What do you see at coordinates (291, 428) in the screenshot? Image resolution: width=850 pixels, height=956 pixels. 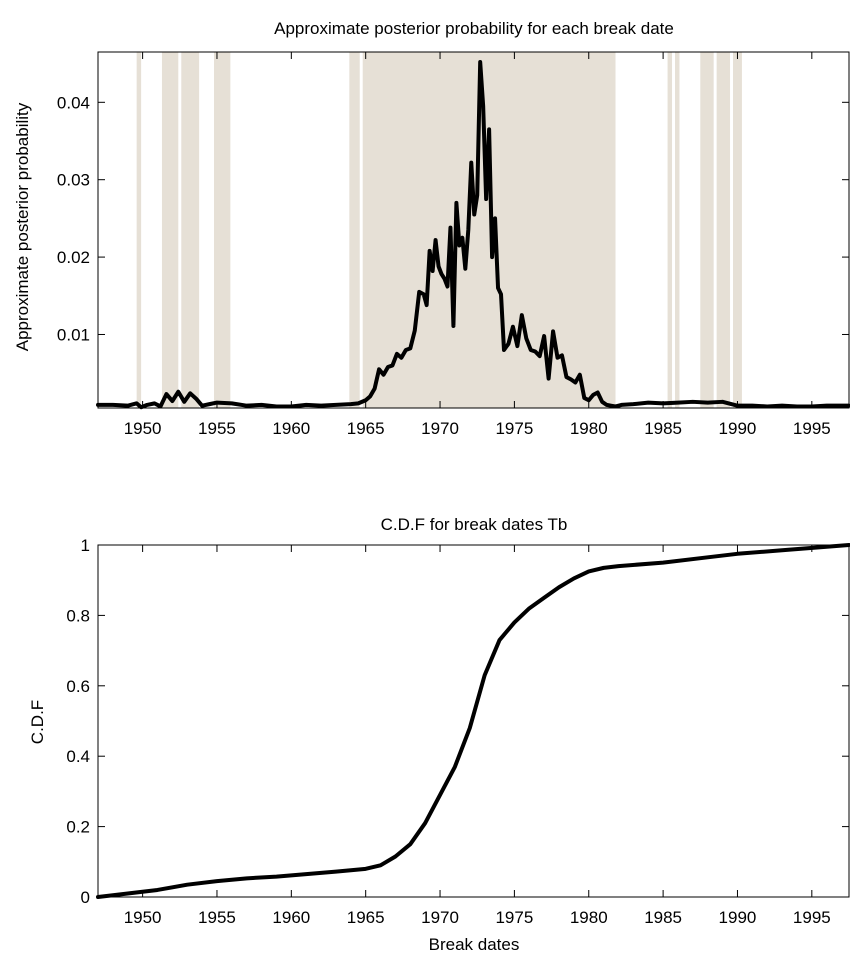 I see `posterior-xtick-label: 1960` at bounding box center [291, 428].